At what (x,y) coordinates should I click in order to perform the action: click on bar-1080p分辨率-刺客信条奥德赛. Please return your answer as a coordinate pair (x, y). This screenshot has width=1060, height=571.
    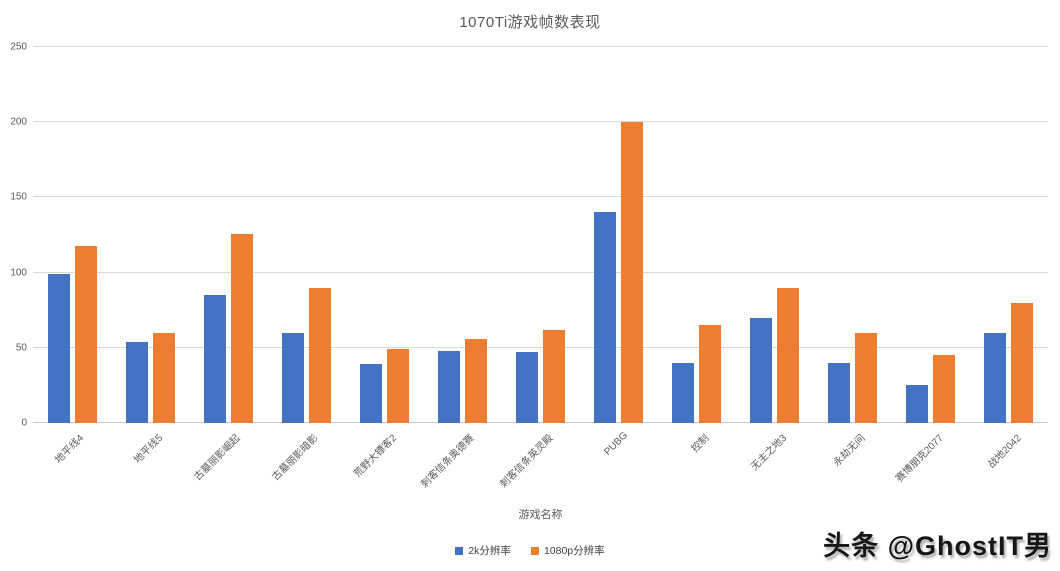
    Looking at the image, I should click on (475, 380).